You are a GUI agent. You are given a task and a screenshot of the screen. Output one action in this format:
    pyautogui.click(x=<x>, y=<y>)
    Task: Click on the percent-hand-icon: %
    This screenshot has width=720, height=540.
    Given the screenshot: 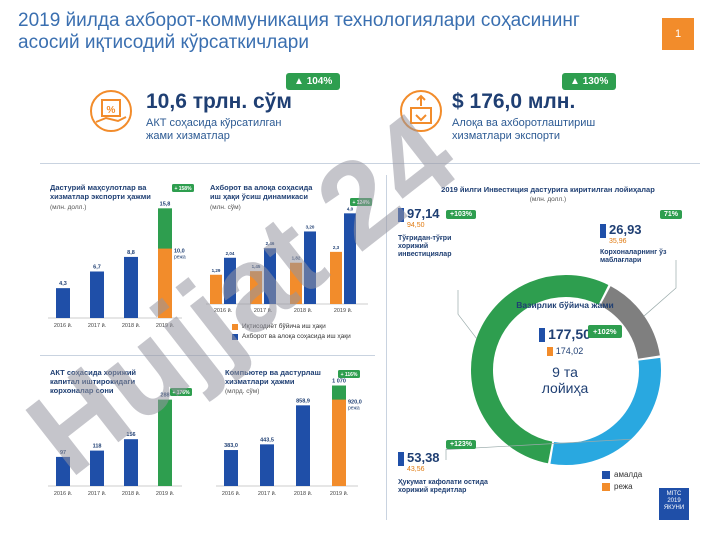 What is the action you would take?
    pyautogui.click(x=111, y=111)
    